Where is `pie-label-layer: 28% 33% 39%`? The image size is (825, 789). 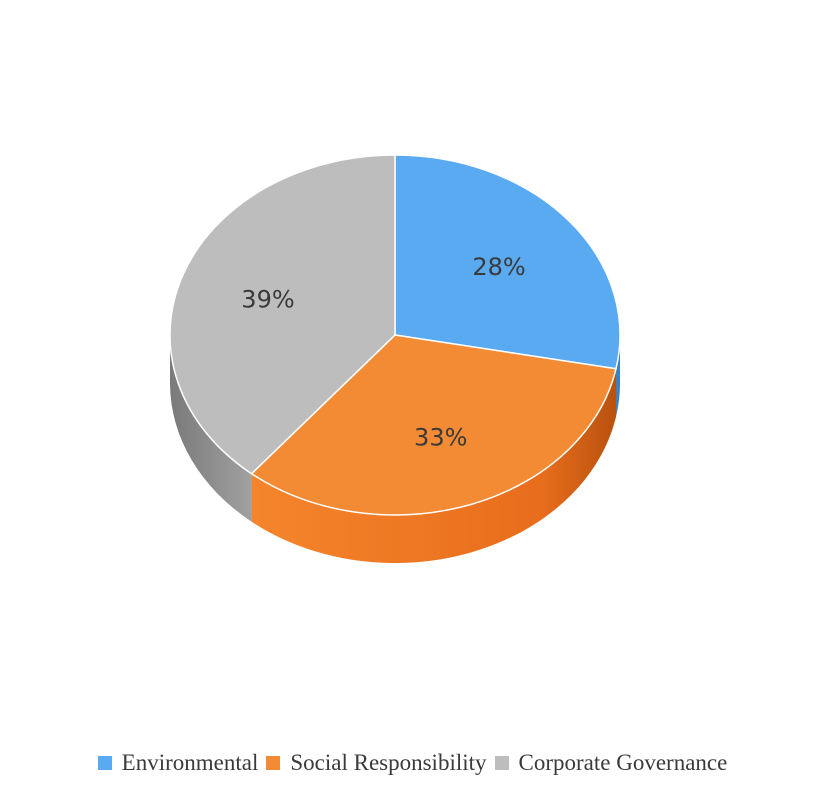
pie-label-layer: 28% 33% 39% is located at coordinates (383, 352).